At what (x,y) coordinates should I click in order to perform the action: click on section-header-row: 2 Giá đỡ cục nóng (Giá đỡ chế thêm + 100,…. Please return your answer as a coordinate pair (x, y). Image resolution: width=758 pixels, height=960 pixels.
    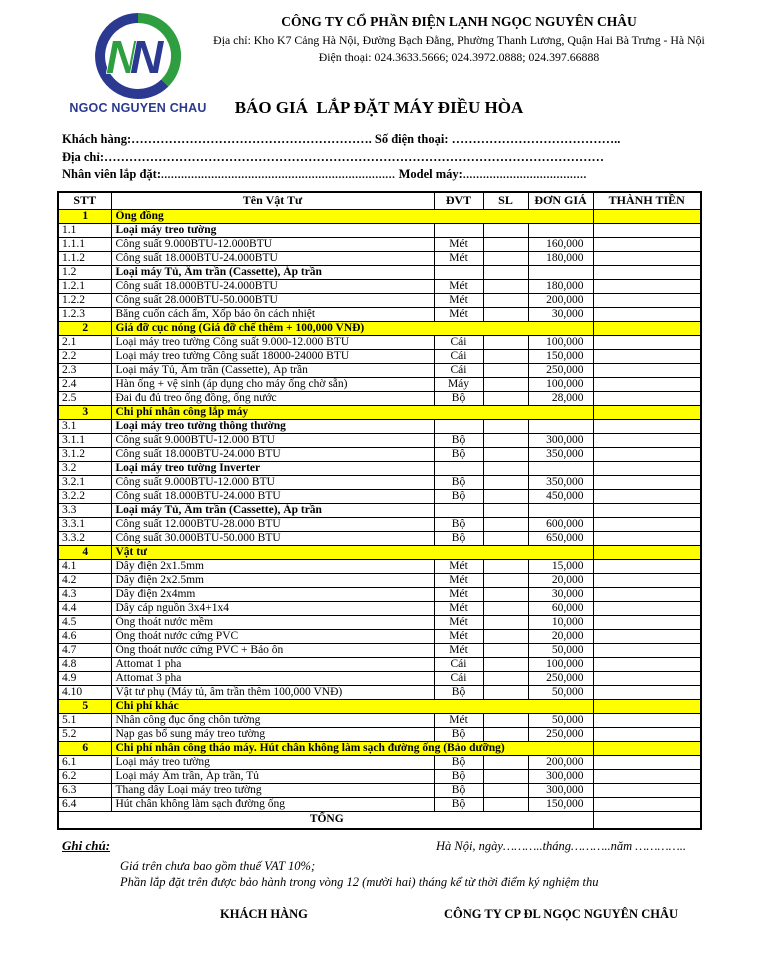
    Looking at the image, I should click on (379, 328).